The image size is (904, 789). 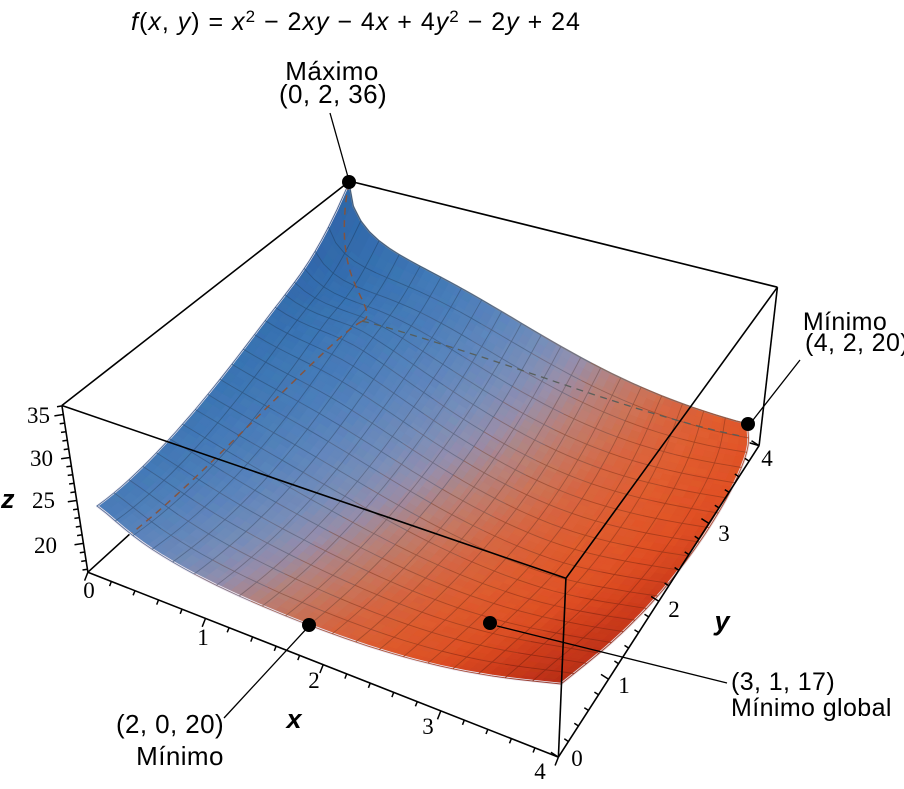 I want to click on svg-text: (3, 1, 17), so click(x=783, y=682).